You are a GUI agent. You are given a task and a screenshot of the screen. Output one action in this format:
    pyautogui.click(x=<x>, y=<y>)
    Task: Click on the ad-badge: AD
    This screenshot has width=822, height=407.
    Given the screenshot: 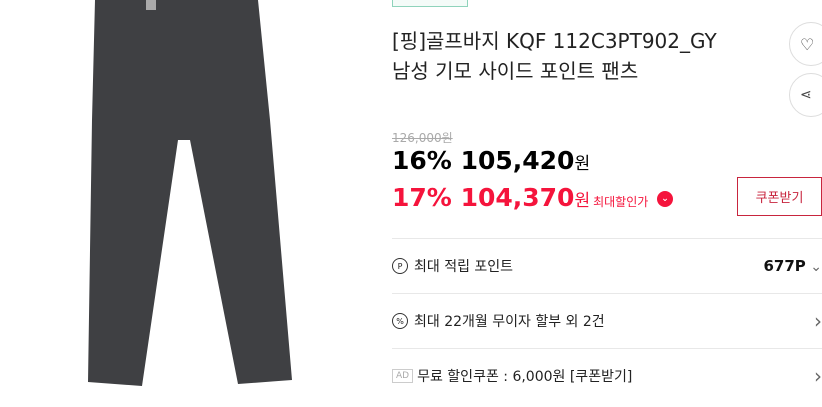 What is the action you would take?
    pyautogui.click(x=402, y=376)
    